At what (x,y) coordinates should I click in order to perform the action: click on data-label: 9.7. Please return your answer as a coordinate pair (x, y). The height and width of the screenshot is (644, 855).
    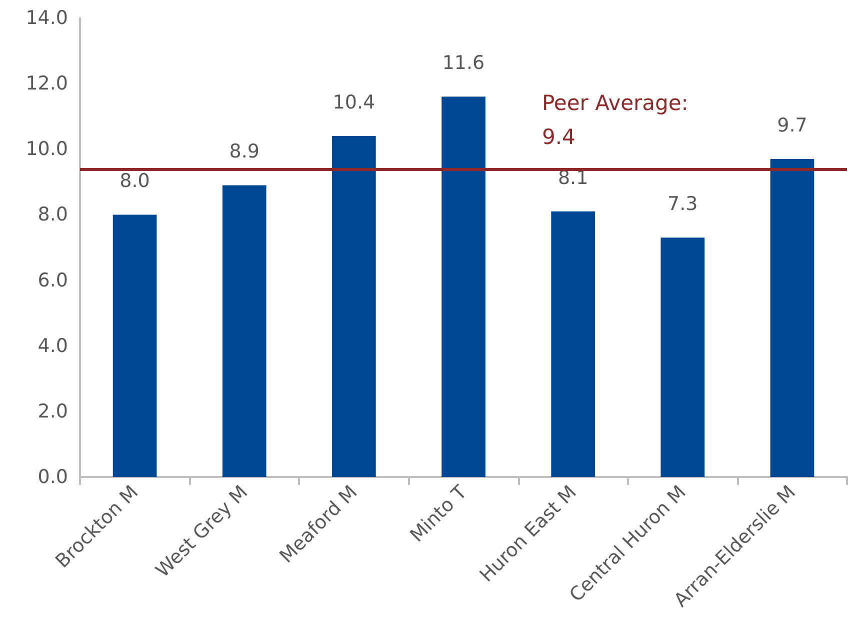
    Looking at the image, I should click on (792, 125).